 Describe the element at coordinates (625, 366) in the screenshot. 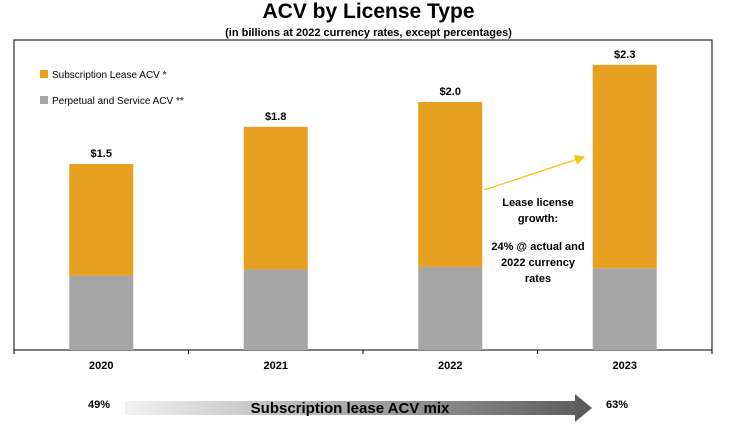

I see `x-tick-label-2023: 2023` at that location.